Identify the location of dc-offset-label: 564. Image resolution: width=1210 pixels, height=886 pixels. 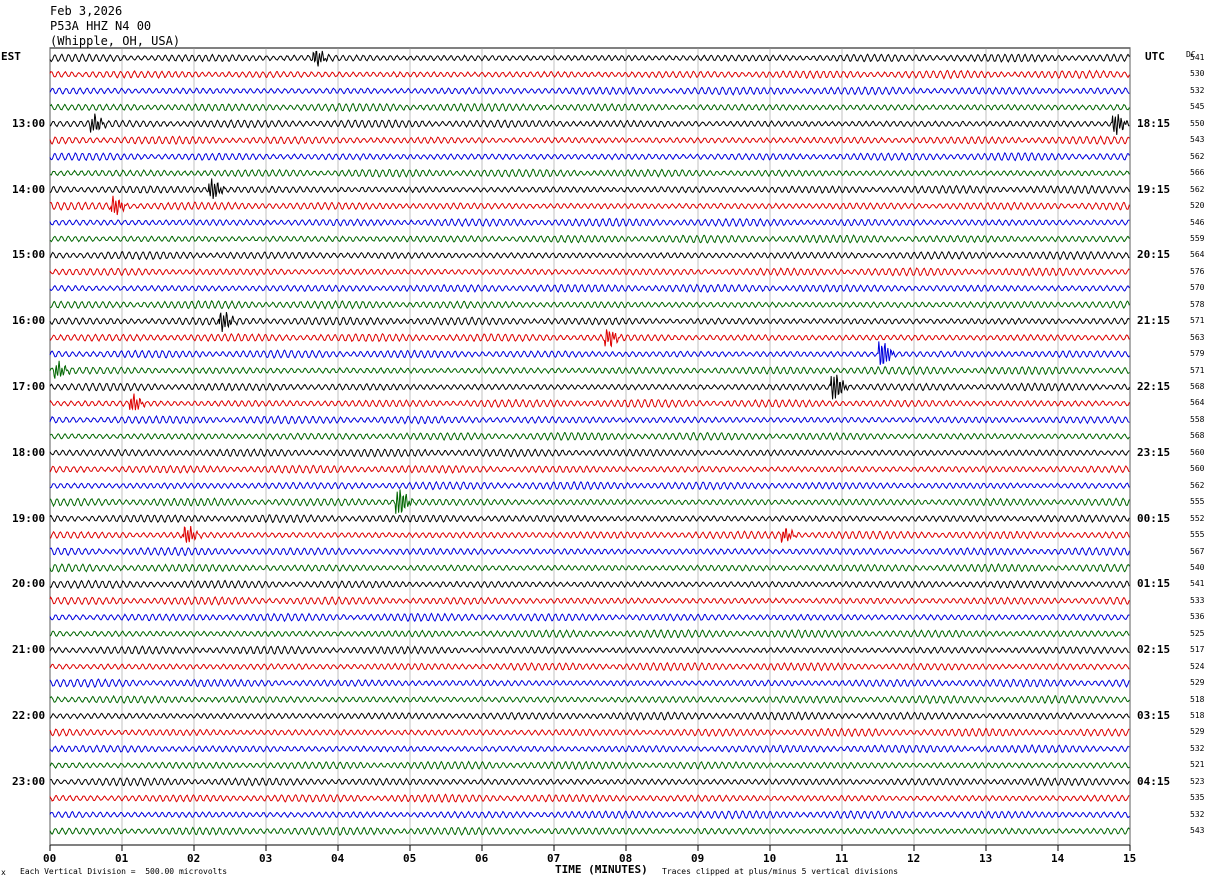
(1197, 255).